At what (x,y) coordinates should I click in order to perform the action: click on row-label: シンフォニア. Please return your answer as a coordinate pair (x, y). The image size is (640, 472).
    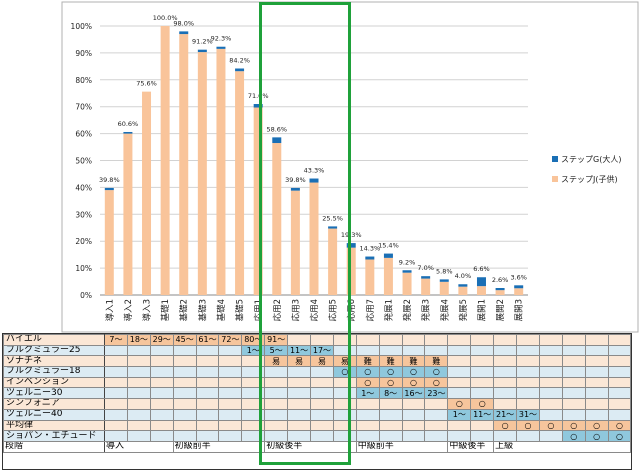
    Looking at the image, I should click on (54, 404).